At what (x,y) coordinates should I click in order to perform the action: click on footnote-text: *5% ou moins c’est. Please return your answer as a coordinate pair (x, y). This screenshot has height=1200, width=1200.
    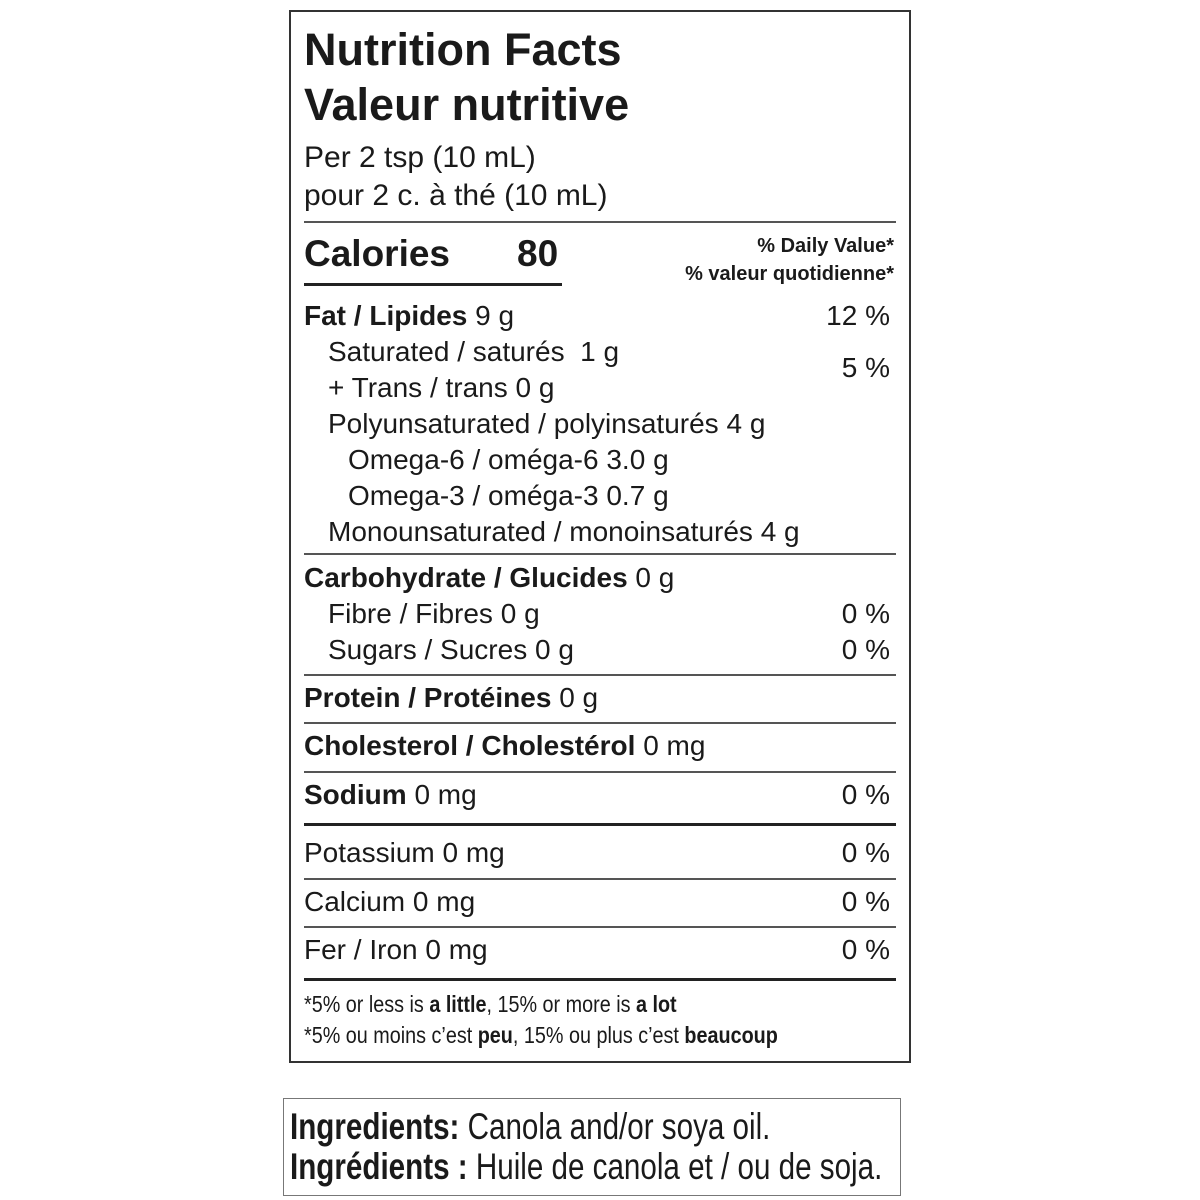
    Looking at the image, I should click on (391, 1035).